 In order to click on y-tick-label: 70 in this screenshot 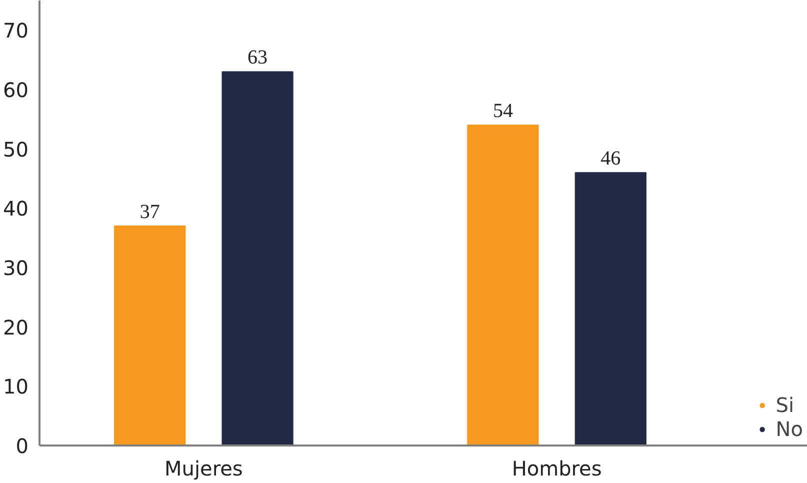, I will do `click(16, 30)`.